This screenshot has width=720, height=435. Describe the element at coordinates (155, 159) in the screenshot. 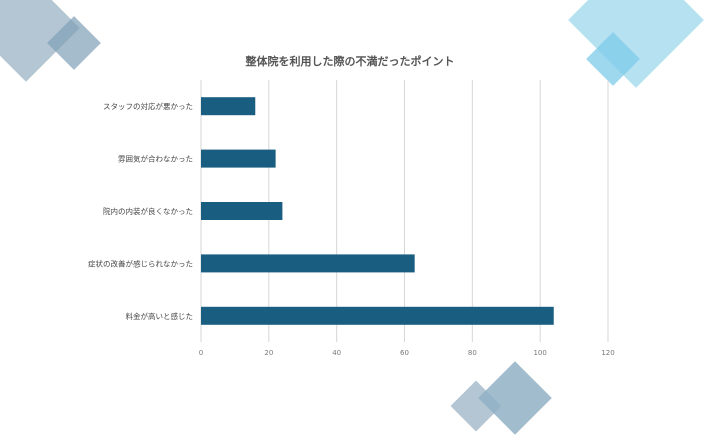

I see `category-label: 雰囲気が合わなかった` at that location.